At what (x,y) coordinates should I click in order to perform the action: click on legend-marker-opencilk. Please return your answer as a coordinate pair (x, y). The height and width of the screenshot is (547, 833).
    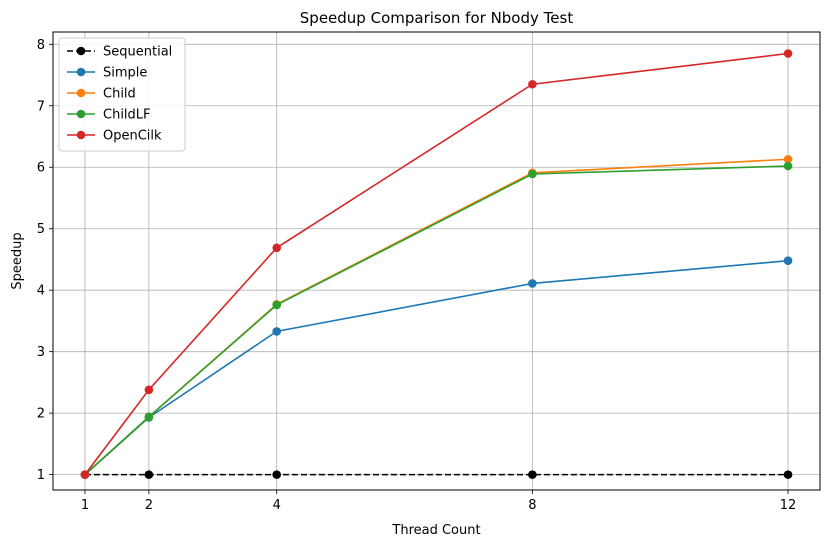
    Looking at the image, I should click on (81, 135).